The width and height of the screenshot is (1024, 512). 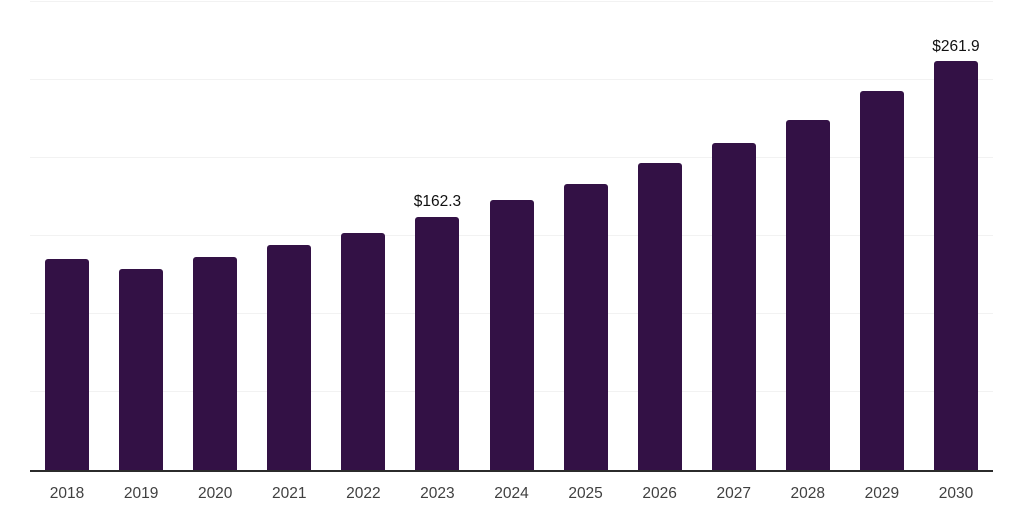 What do you see at coordinates (363, 351) in the screenshot?
I see `bar-2022` at bounding box center [363, 351].